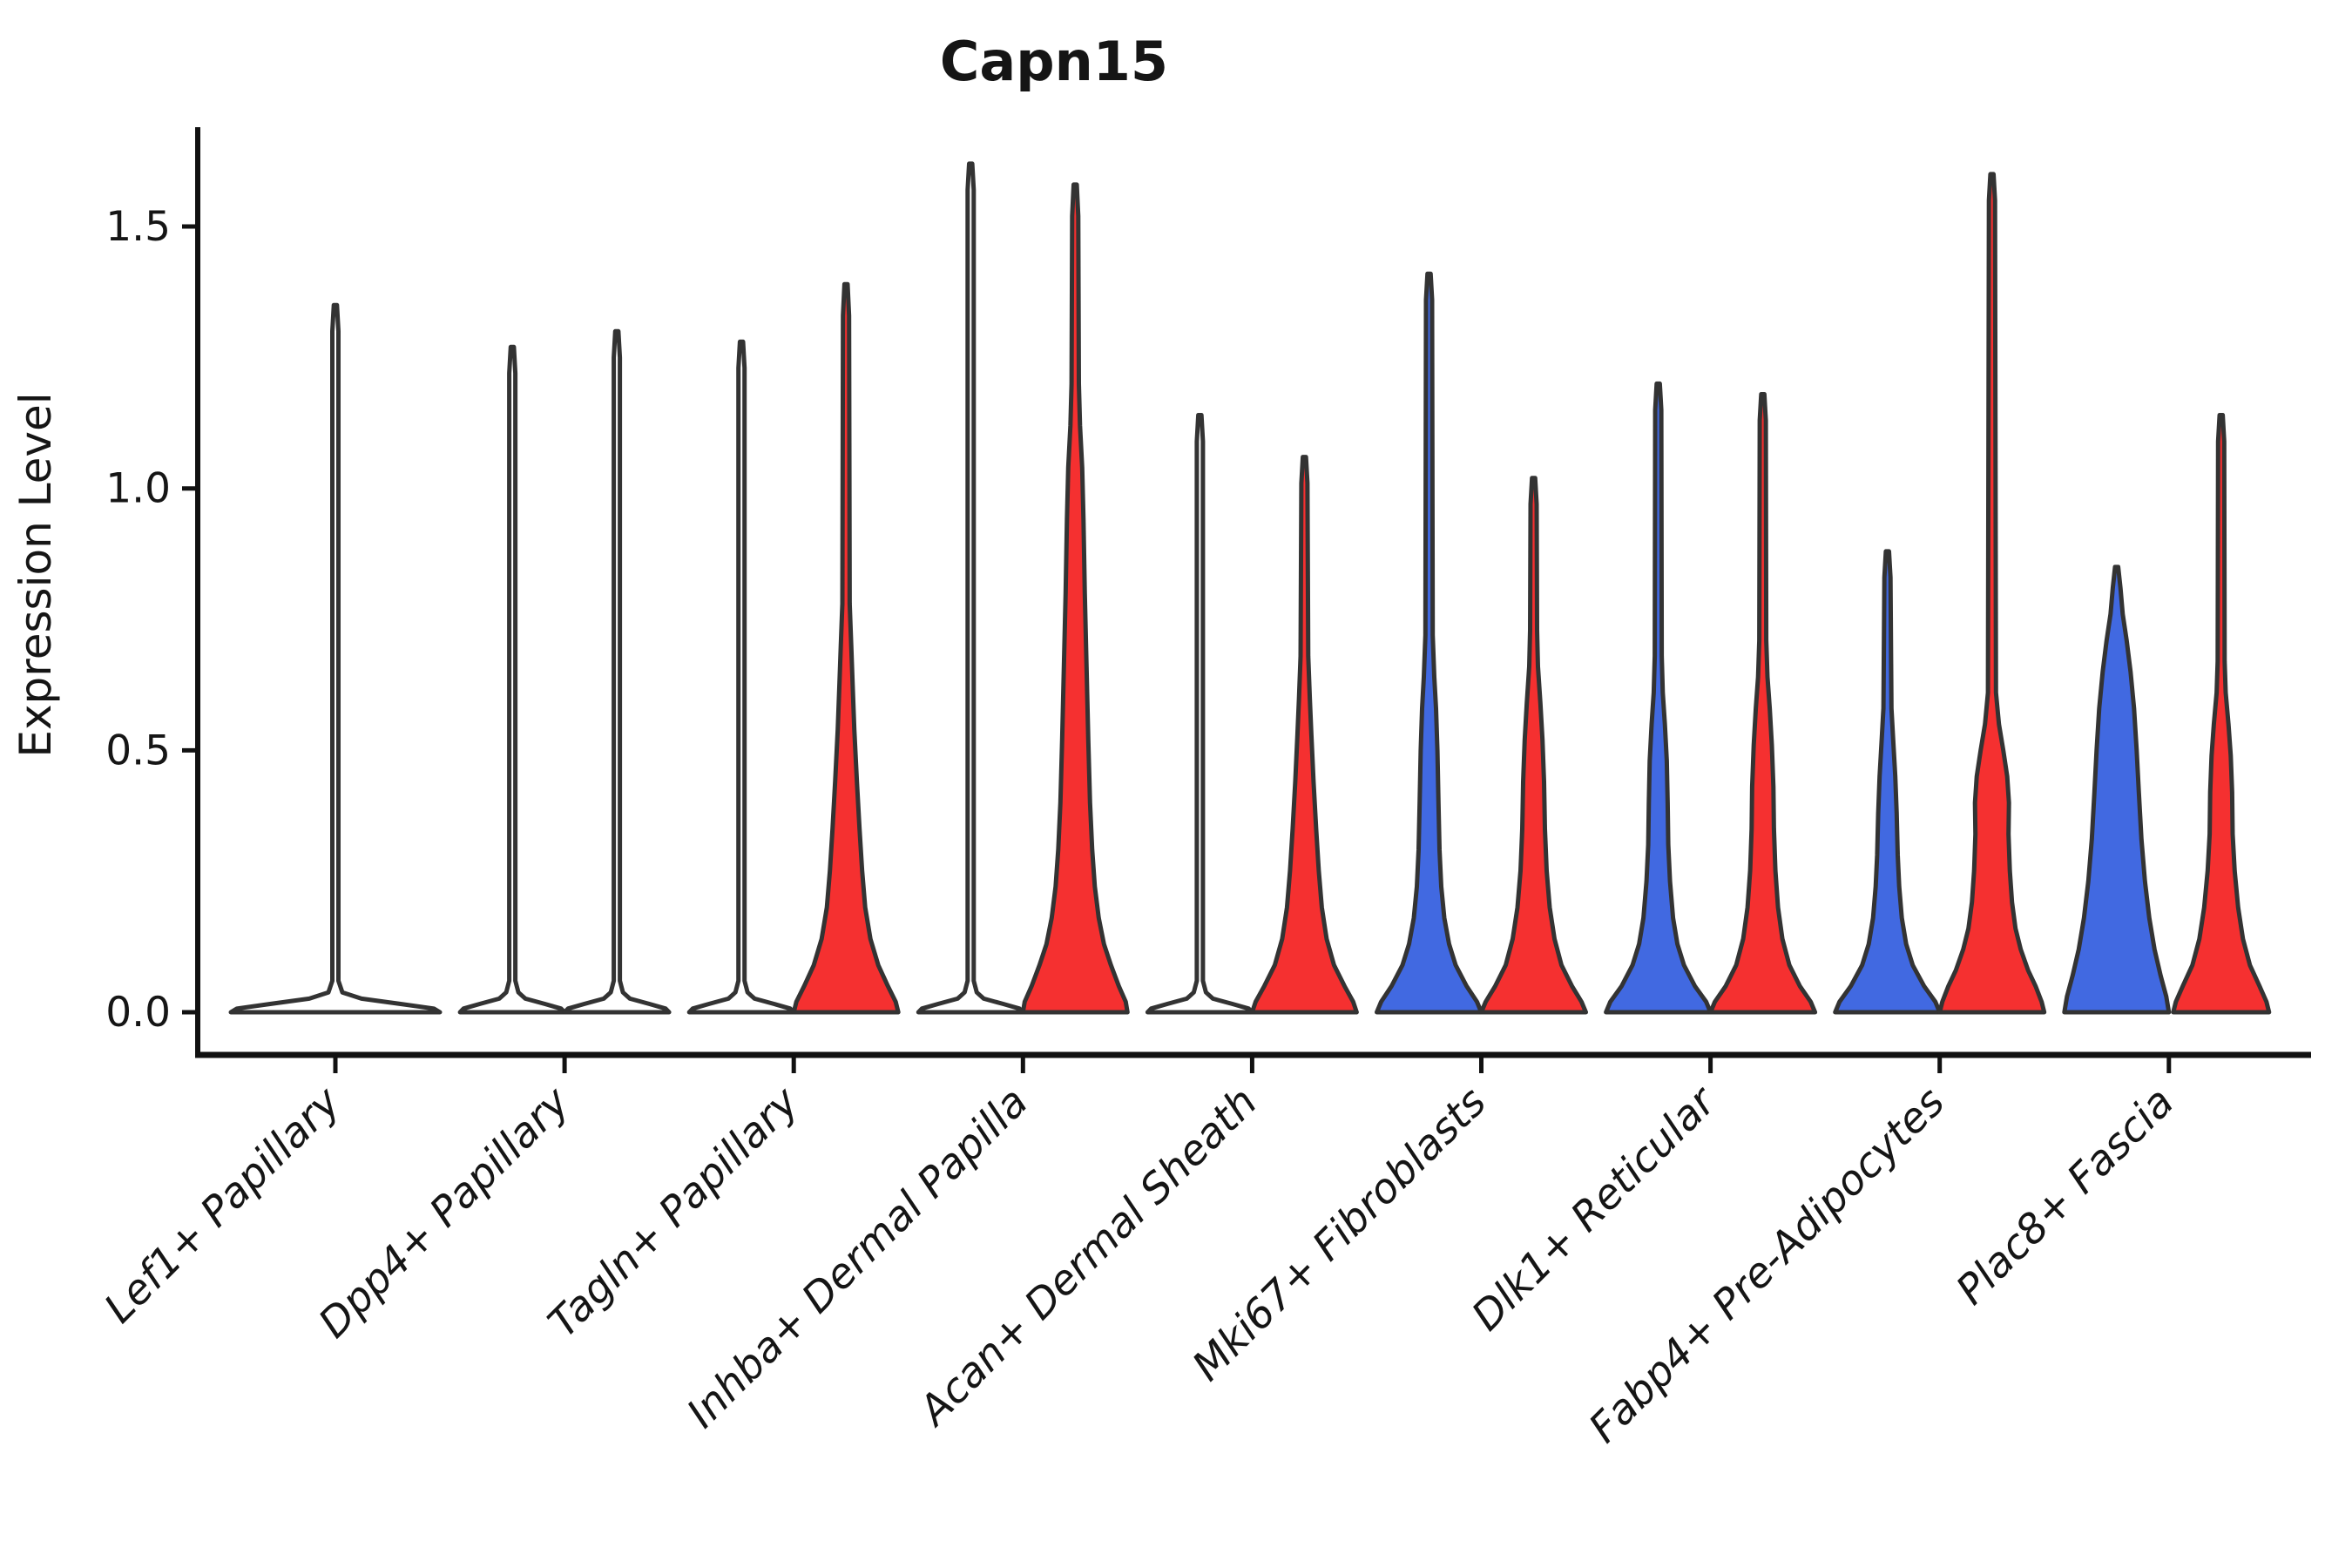  What do you see at coordinates (2065, 1196) in the screenshot?
I see `x-tick-label: Plac8+ Fascia` at bounding box center [2065, 1196].